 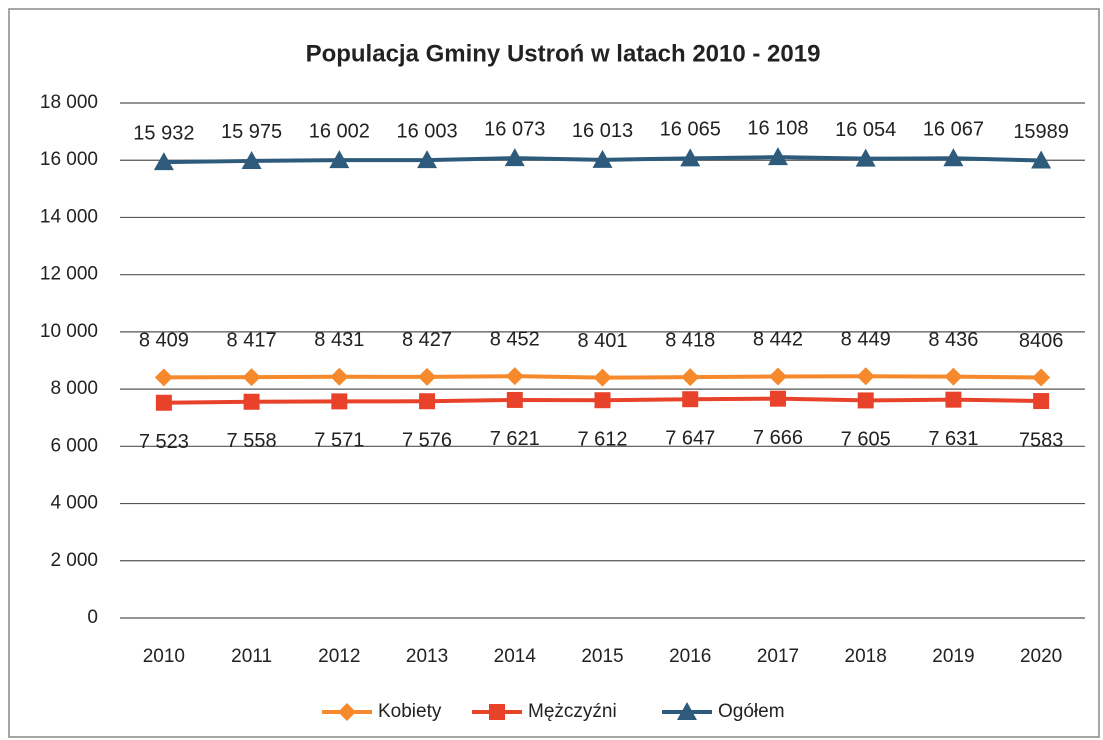 I want to click on data-label: 8 436, so click(x=953, y=340).